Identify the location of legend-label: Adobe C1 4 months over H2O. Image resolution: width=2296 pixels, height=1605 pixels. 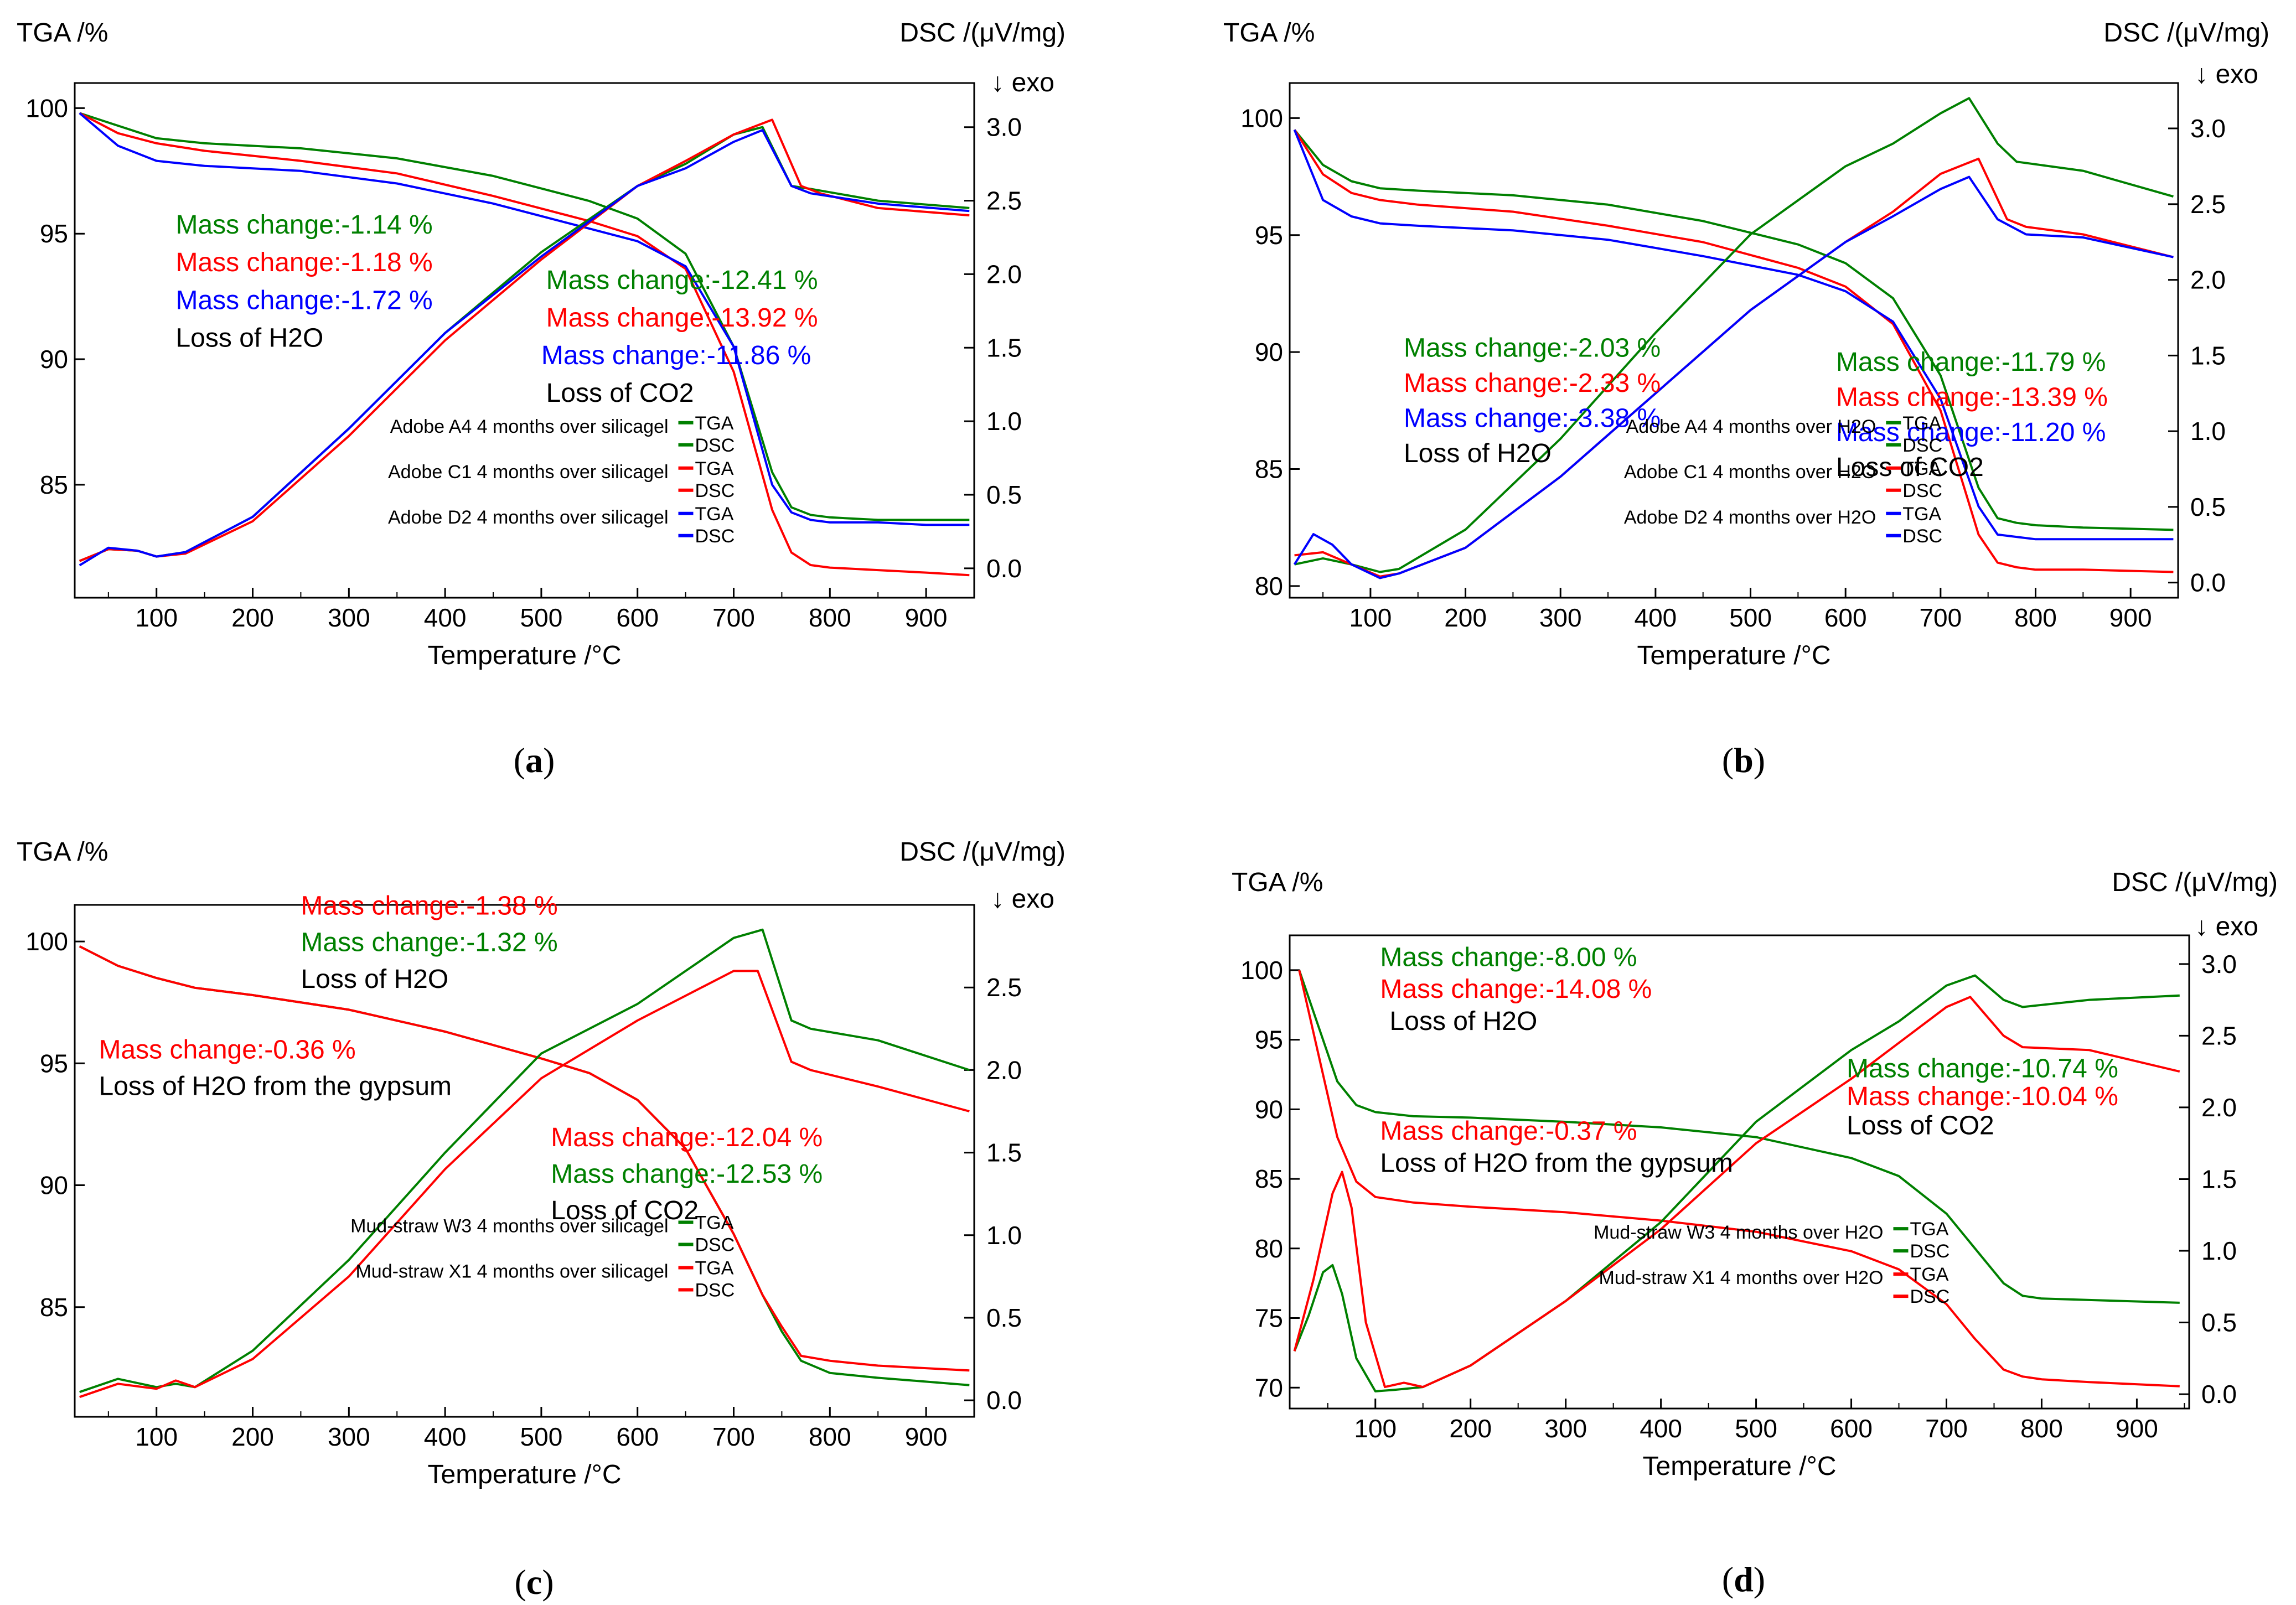
(1750, 473).